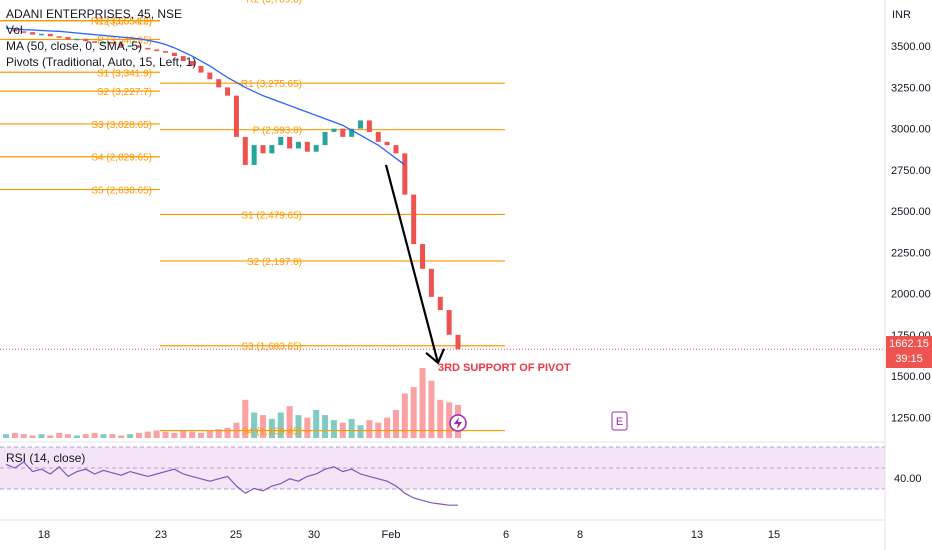 Image resolution: width=932 pixels, height=550 pixels. What do you see at coordinates (124, 92) in the screenshot?
I see `pivot-label-left: S2 (3,227.7)` at bounding box center [124, 92].